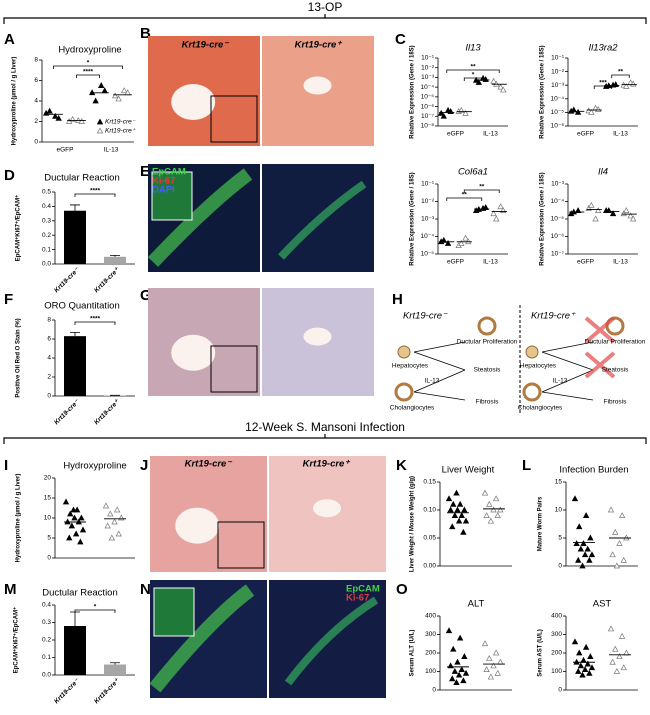 Image resolution: width=650 pixels, height=715 pixels. I want to click on caption: Krt19-cre⁺, so click(319, 45).